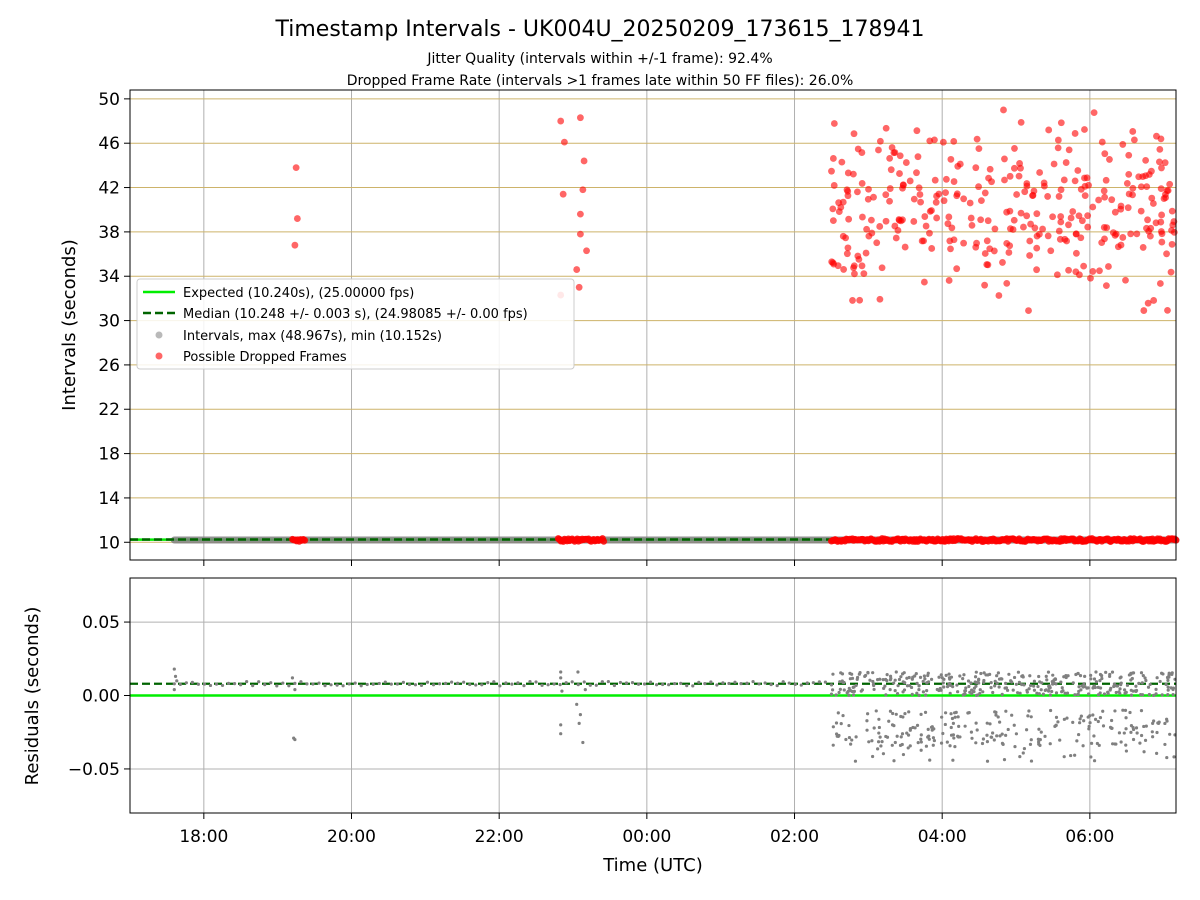  Describe the element at coordinates (94, 770) in the screenshot. I see `residuals-ytick-label-0: −0.05` at that location.